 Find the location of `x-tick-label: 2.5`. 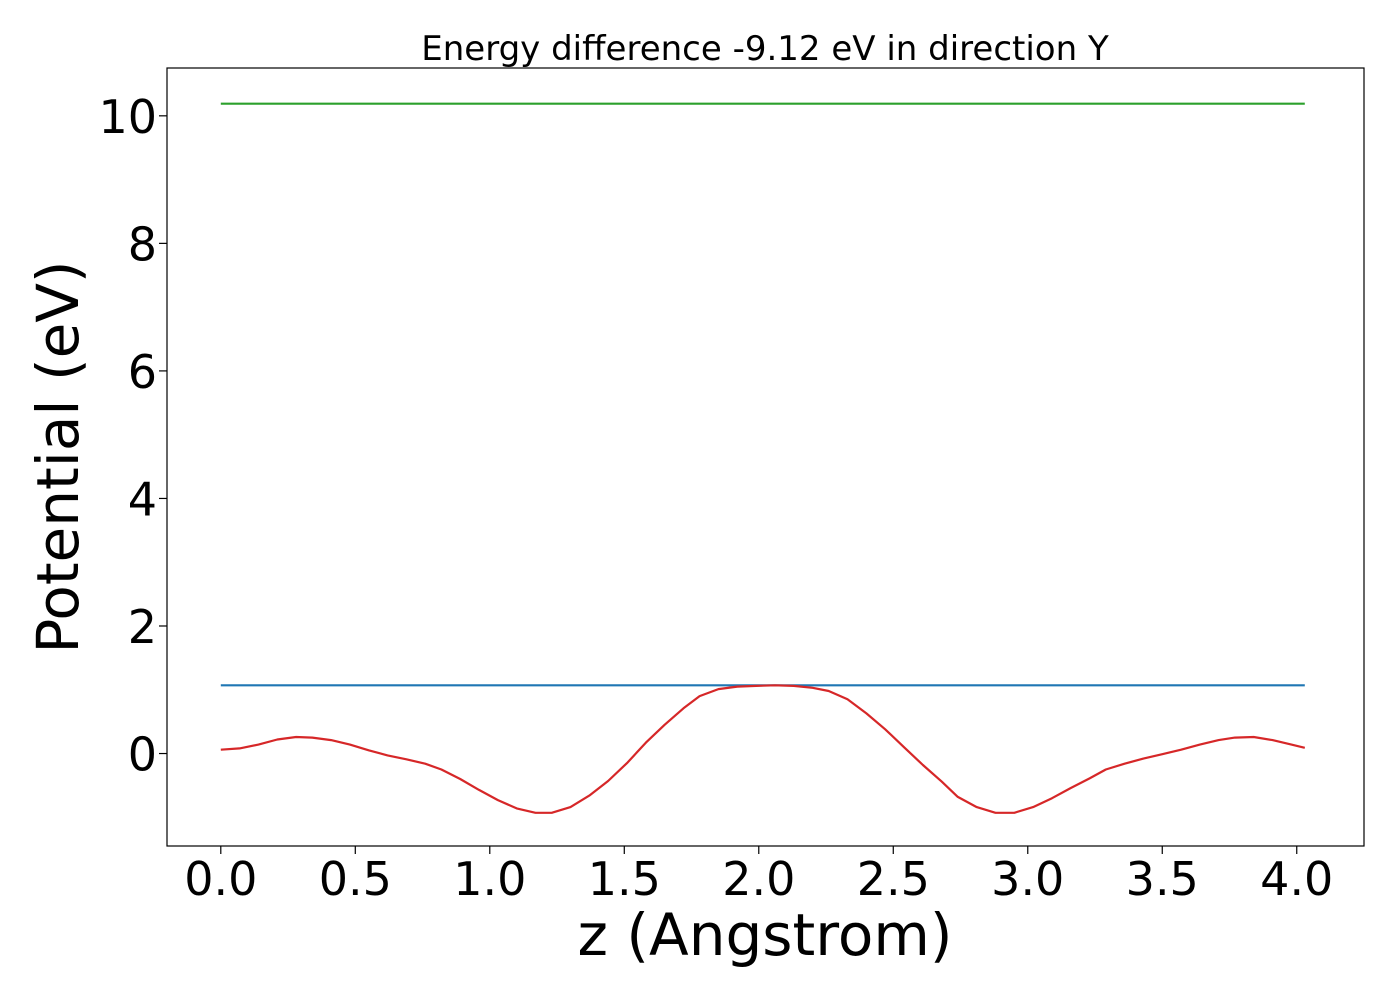

x-tick-label: 2.5 is located at coordinates (893, 879).